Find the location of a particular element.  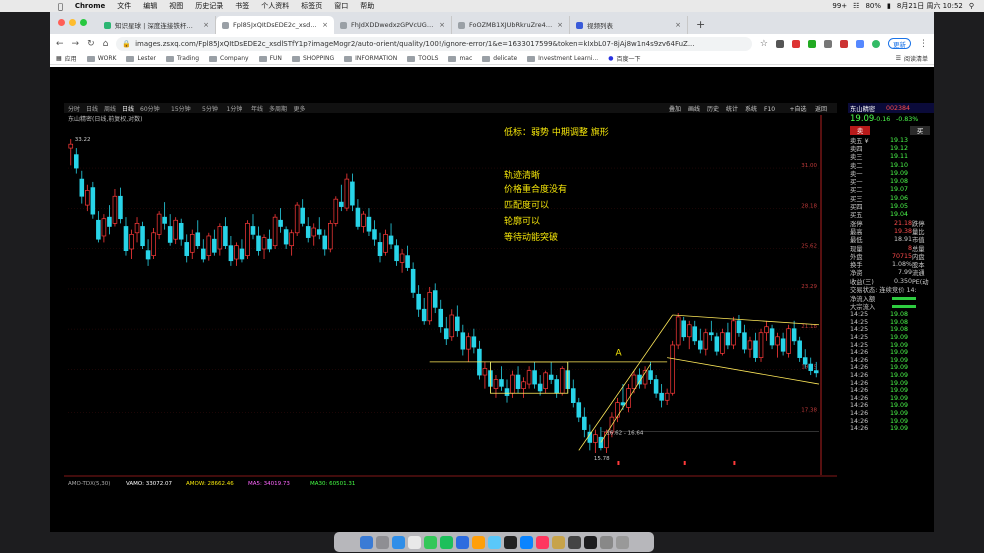

bookmark-star-icon: ☆ is located at coordinates (763, 43).